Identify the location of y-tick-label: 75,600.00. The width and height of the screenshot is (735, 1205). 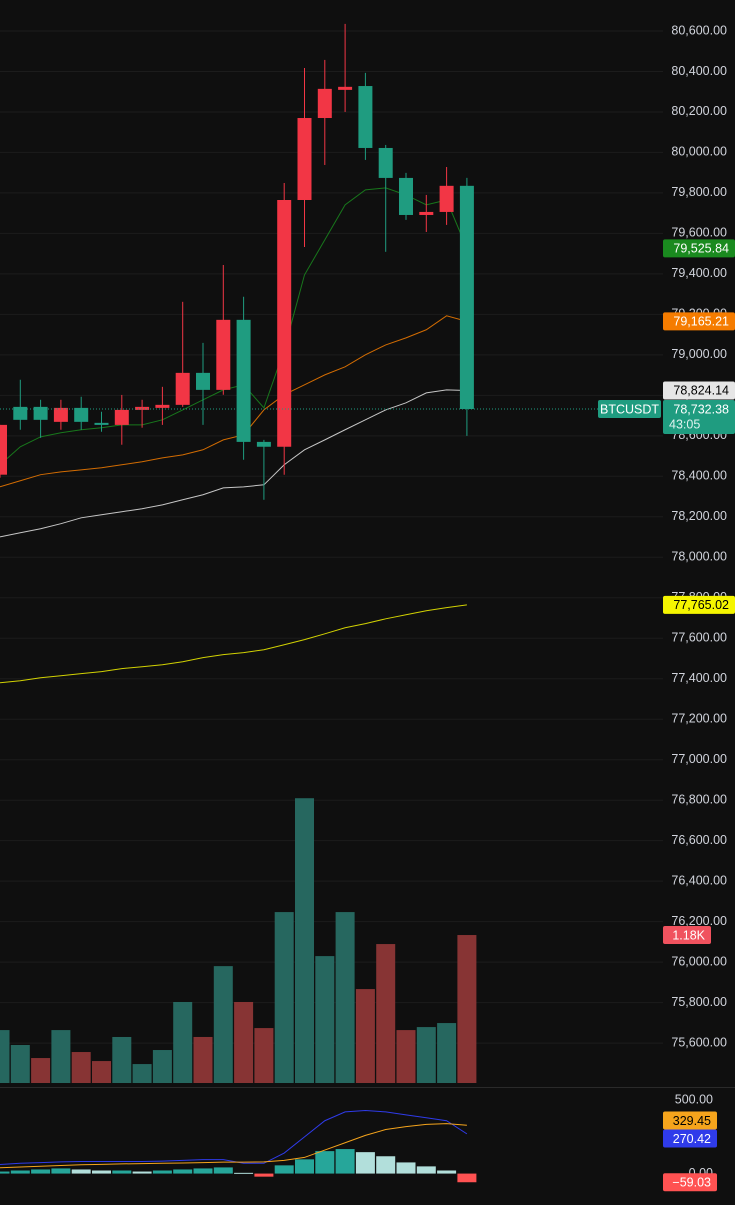
(699, 1042).